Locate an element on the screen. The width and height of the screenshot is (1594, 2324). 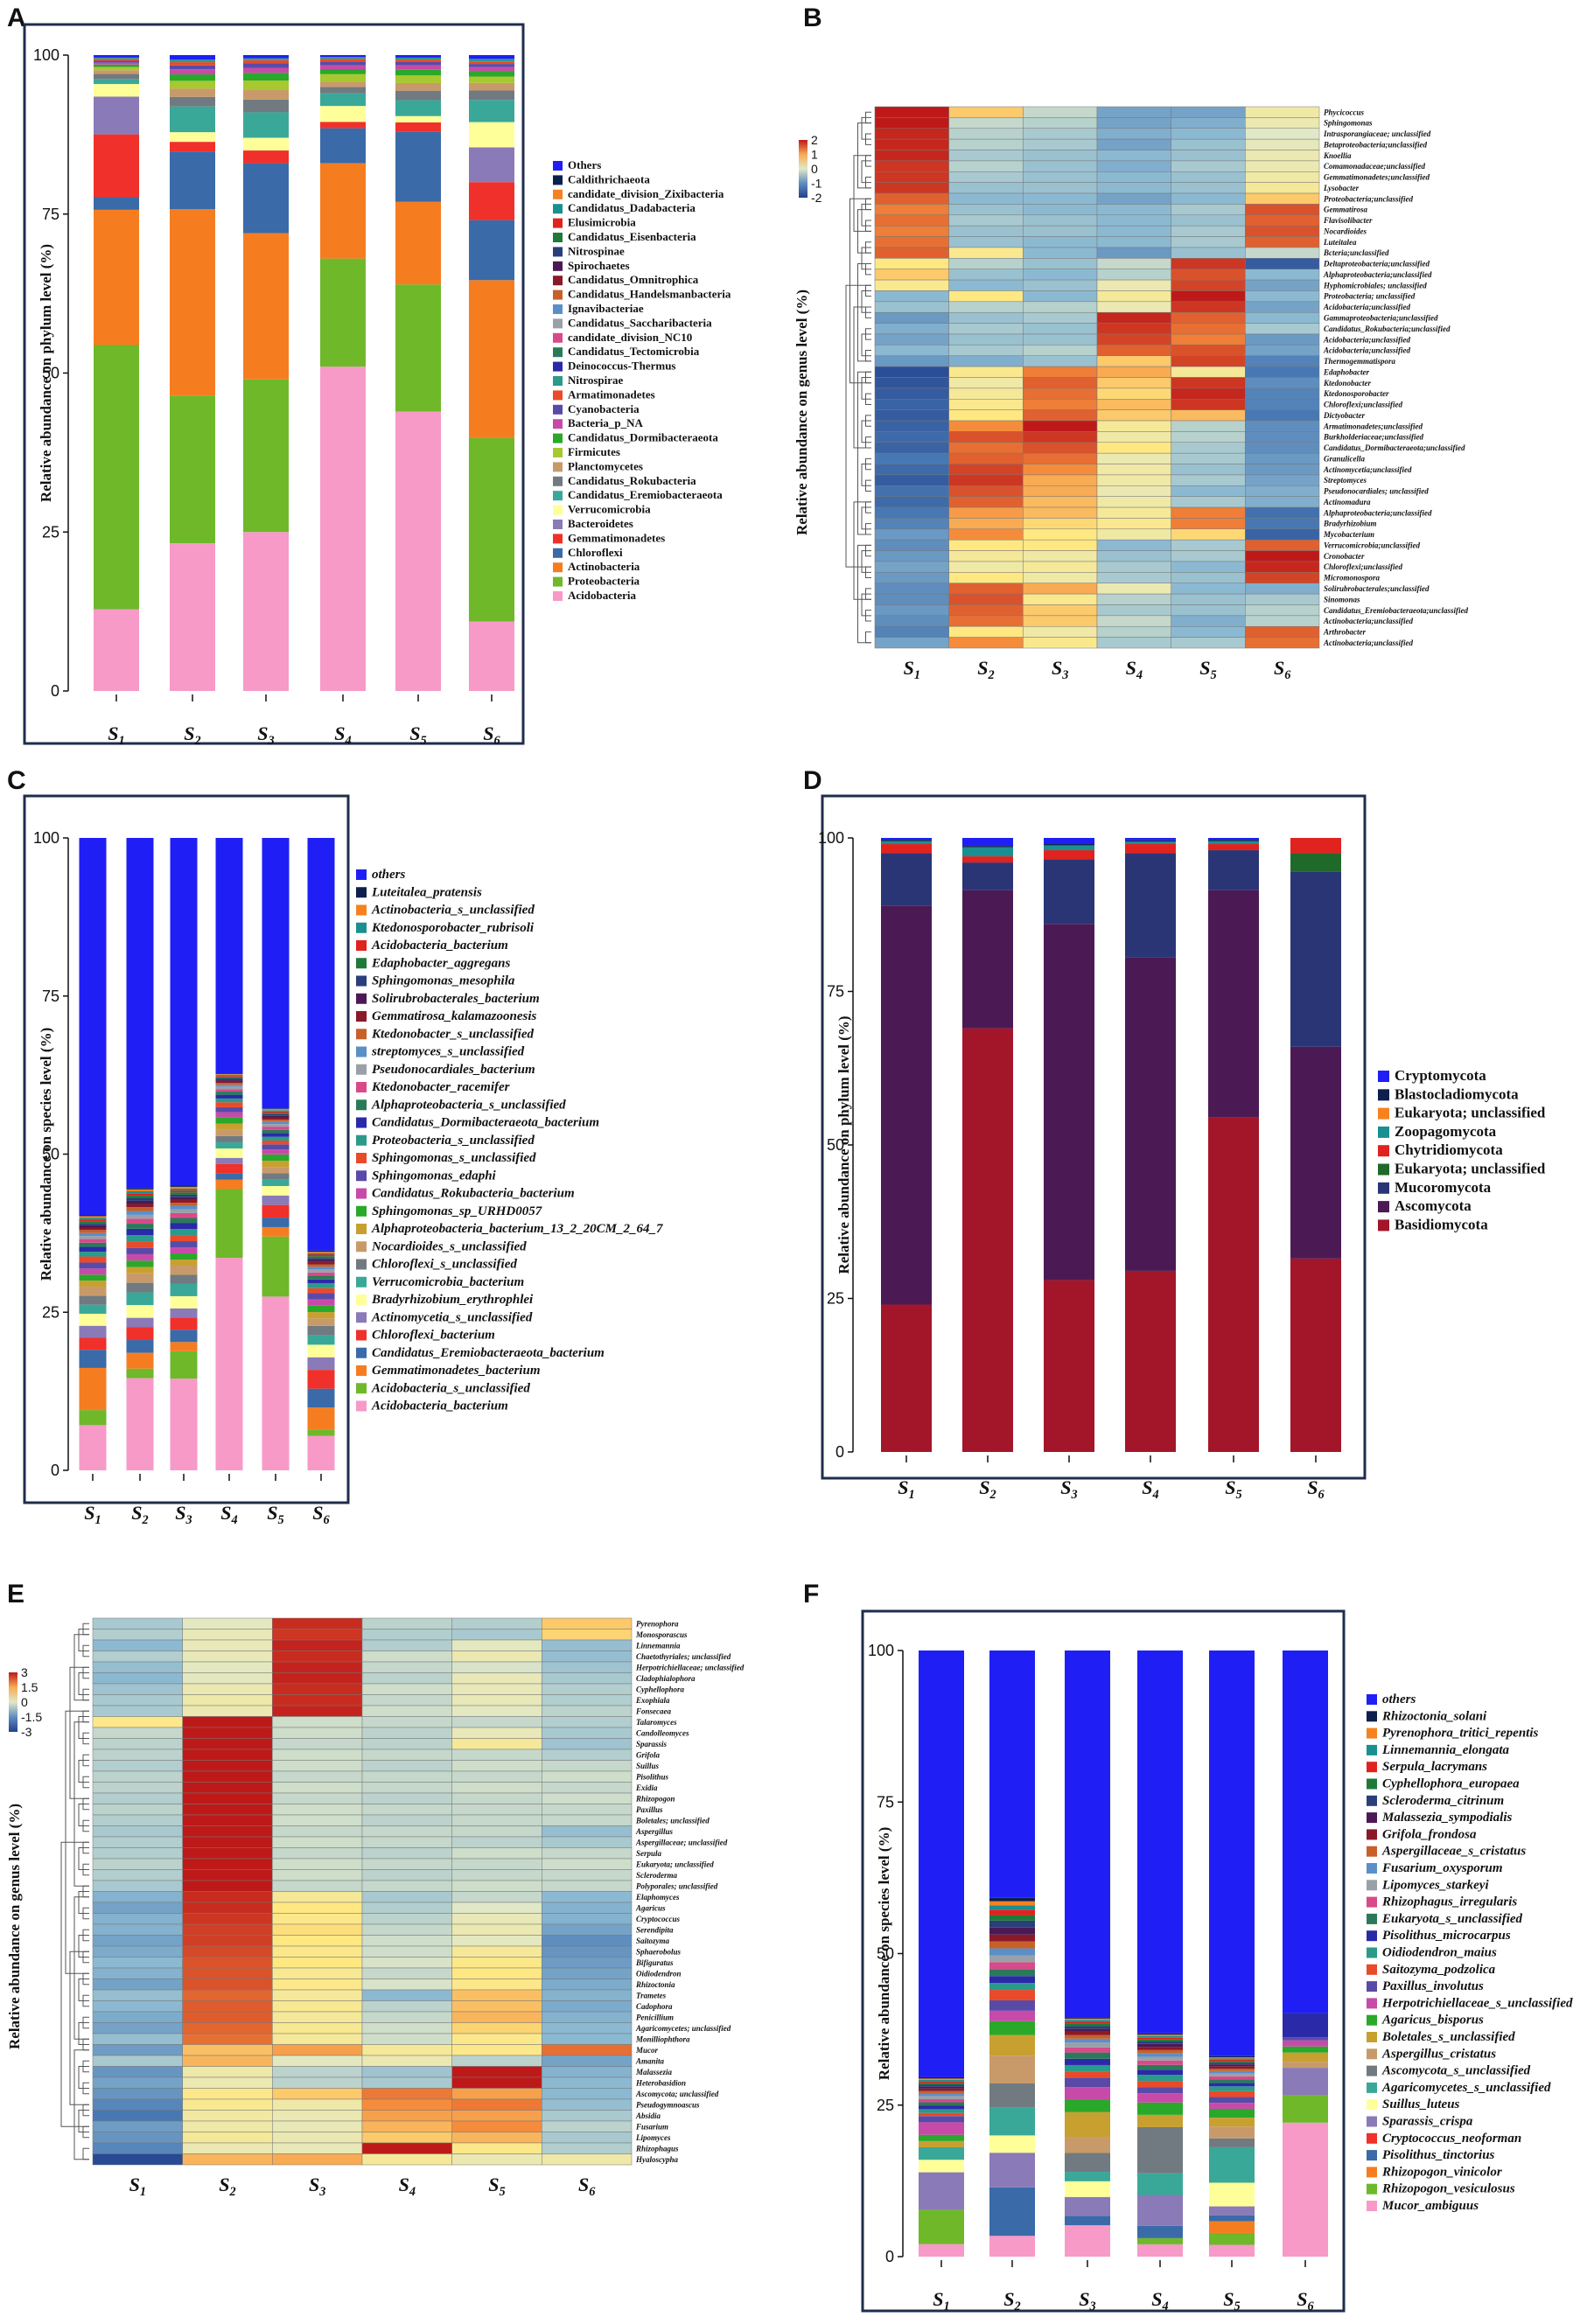
dendrogram-branch-E is located at coordinates (83, 2121).